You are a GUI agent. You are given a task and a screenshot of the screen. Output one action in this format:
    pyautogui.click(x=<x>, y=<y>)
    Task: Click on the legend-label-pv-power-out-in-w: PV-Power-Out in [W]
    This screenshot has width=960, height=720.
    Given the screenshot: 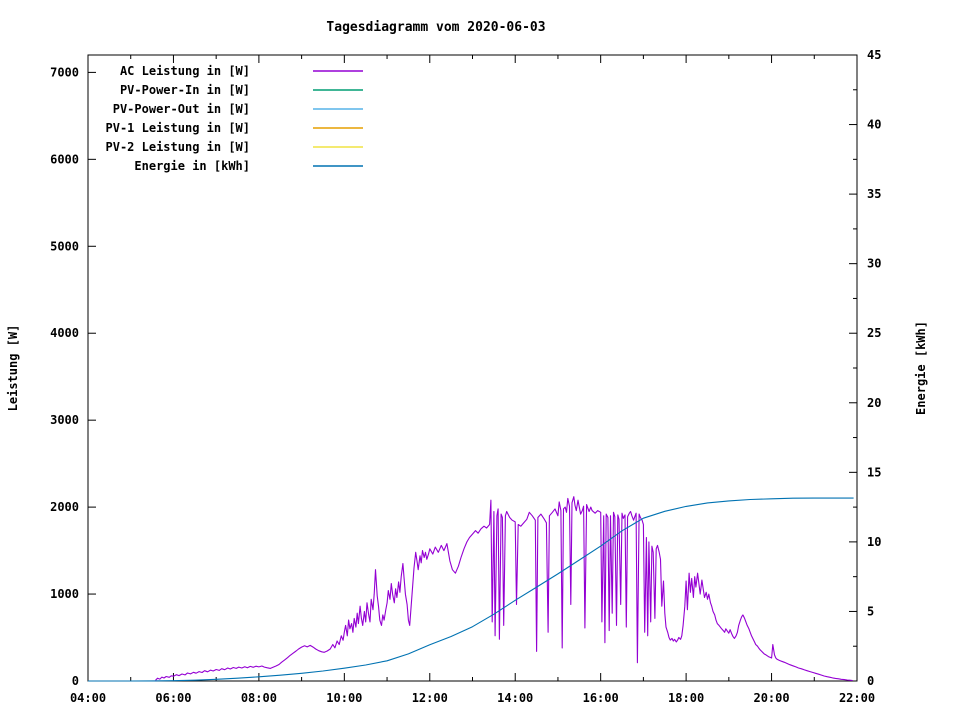 What is the action you would take?
    pyautogui.click(x=181, y=109)
    